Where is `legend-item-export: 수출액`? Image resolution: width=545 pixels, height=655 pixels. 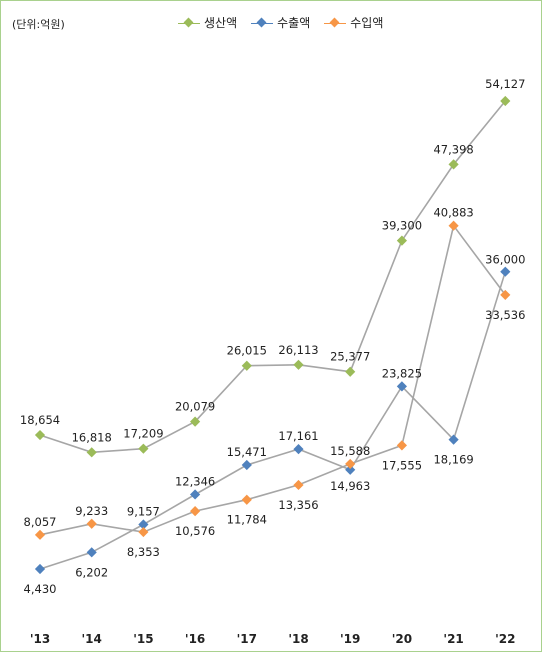 legend-item-export: 수출액 is located at coordinates (280, 22).